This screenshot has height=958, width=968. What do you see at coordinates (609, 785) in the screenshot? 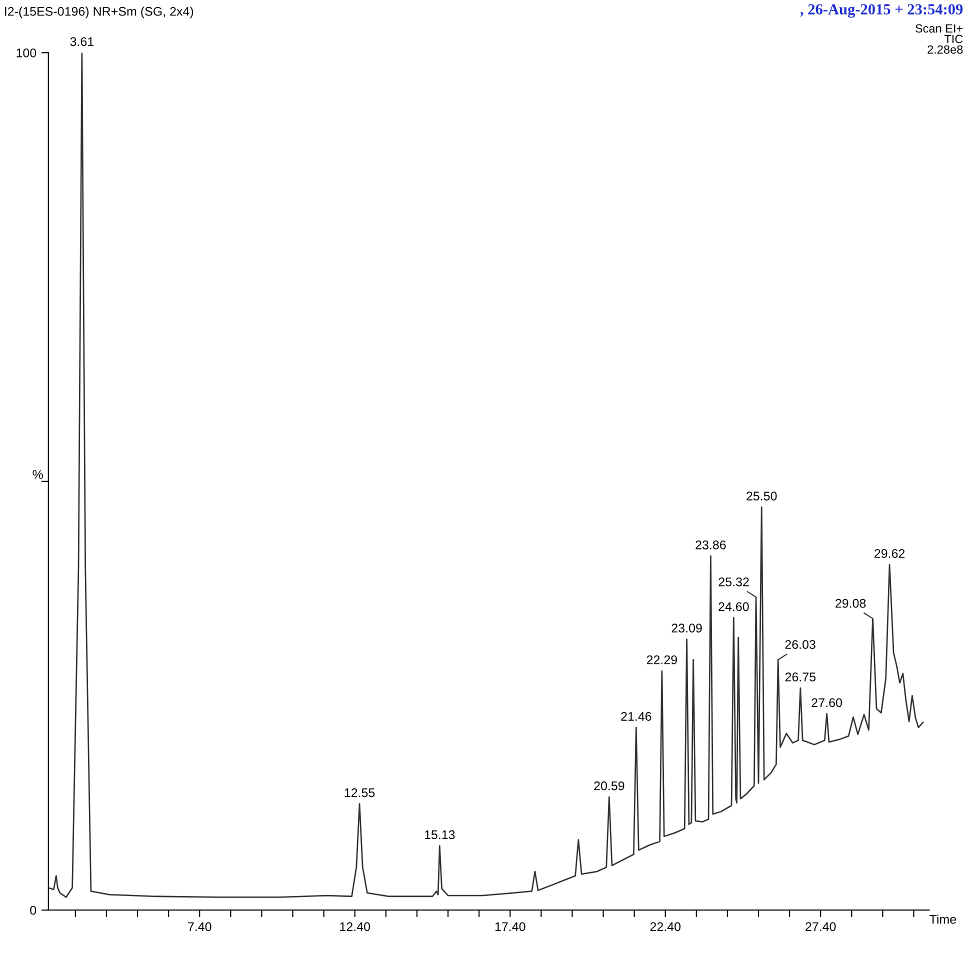
I see `annotation: 20.59` at bounding box center [609, 785].